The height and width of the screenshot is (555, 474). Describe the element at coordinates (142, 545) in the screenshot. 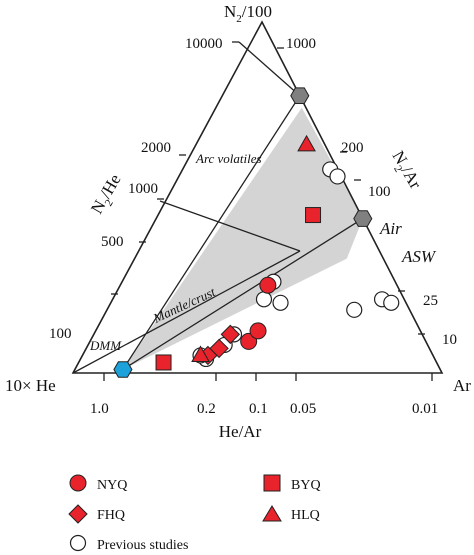

I see `legend-previous-label: Previous studies` at that location.